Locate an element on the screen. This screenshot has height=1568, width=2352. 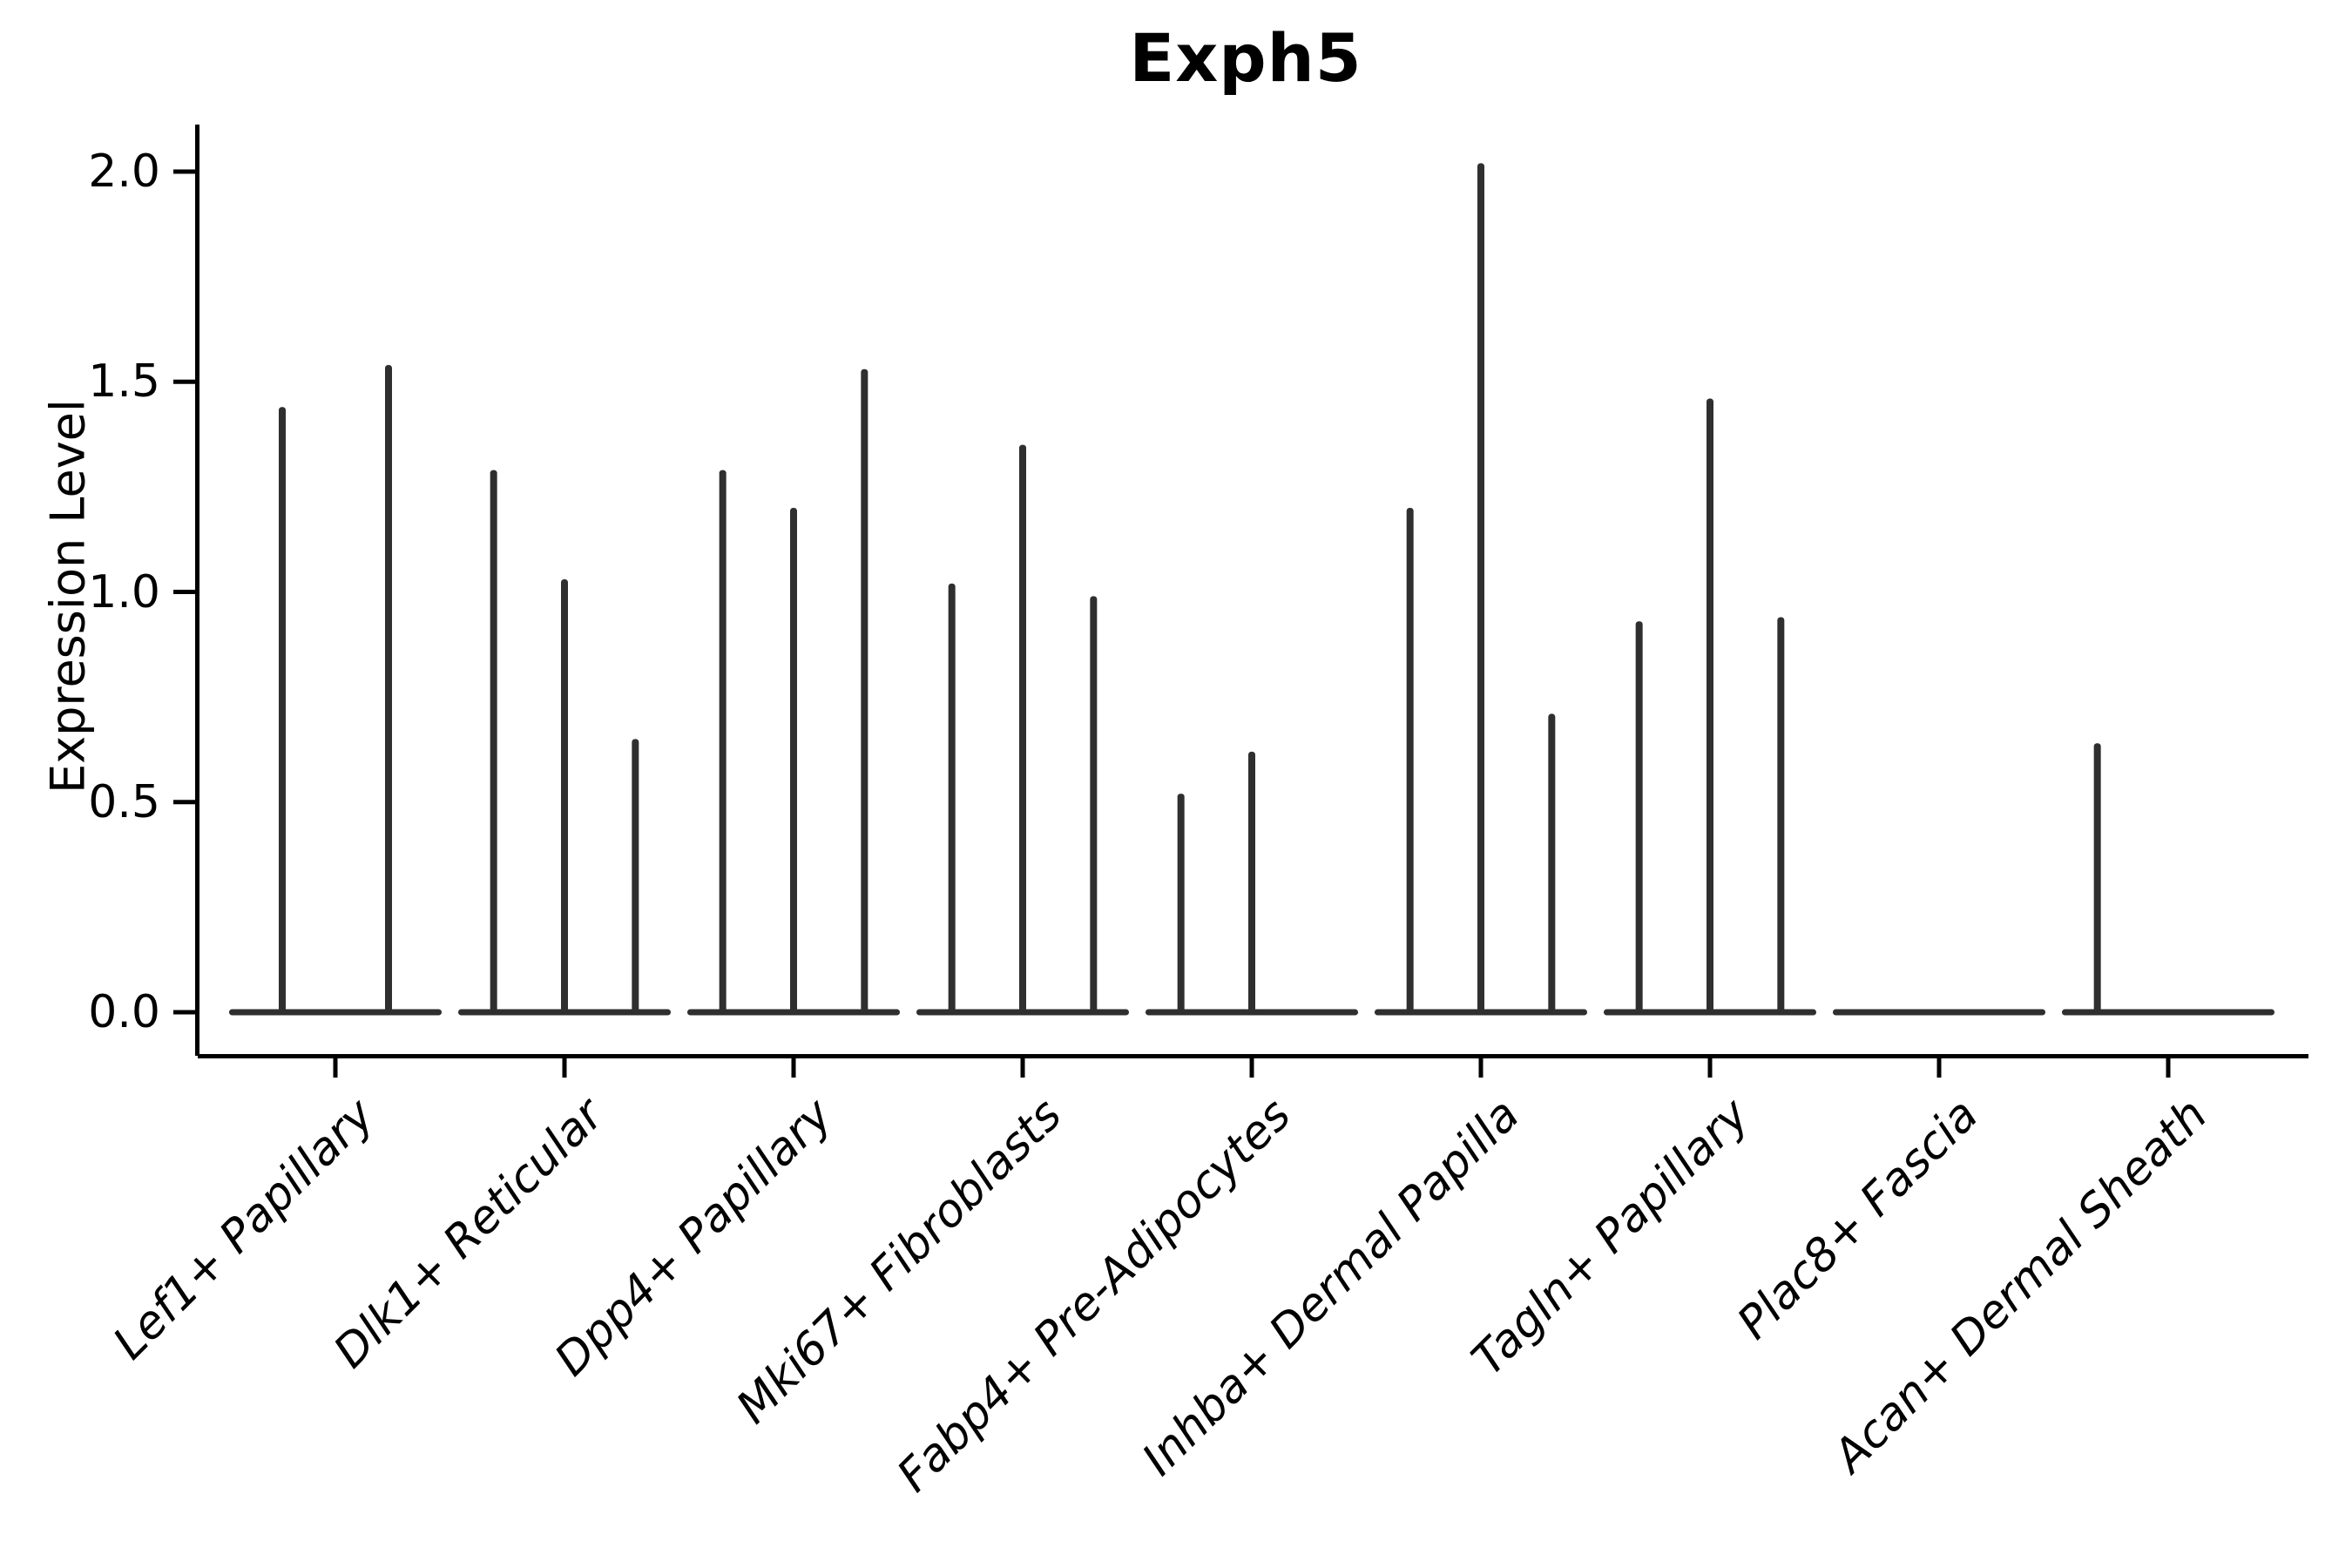
y-tick-label: 1.5 is located at coordinates (124, 382).